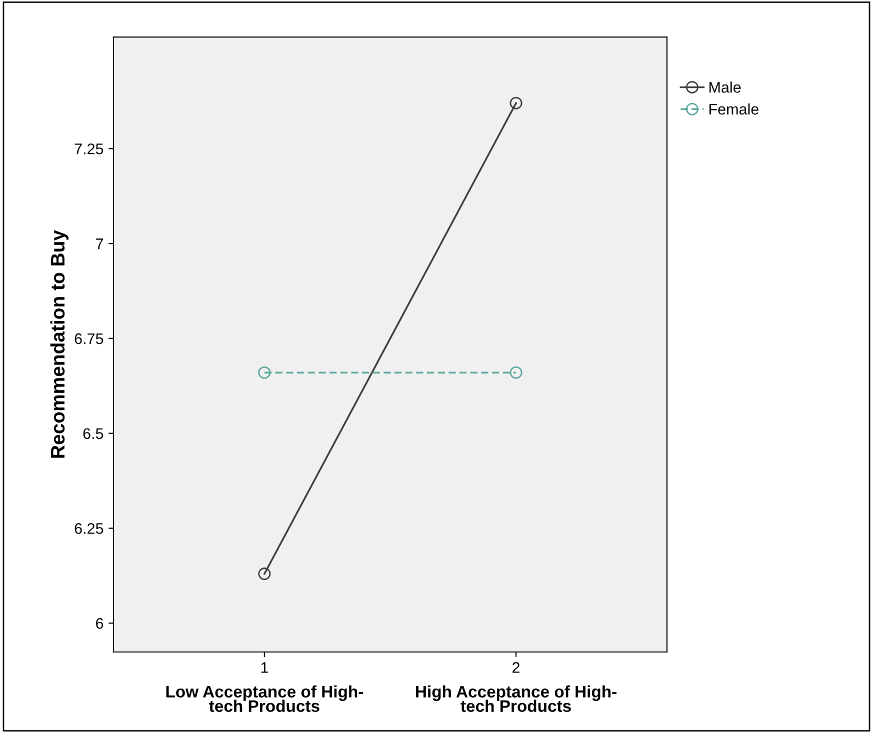 The image size is (873, 733). What do you see at coordinates (100, 623) in the screenshot?
I see `y-tick-label: 6` at bounding box center [100, 623].